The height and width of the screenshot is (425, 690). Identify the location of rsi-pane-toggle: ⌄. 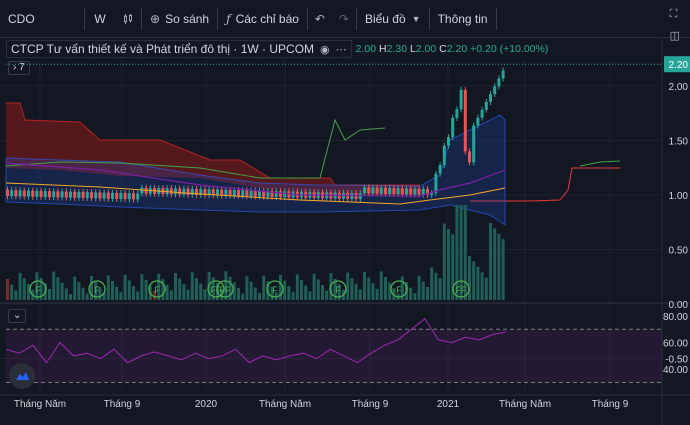
(17, 316).